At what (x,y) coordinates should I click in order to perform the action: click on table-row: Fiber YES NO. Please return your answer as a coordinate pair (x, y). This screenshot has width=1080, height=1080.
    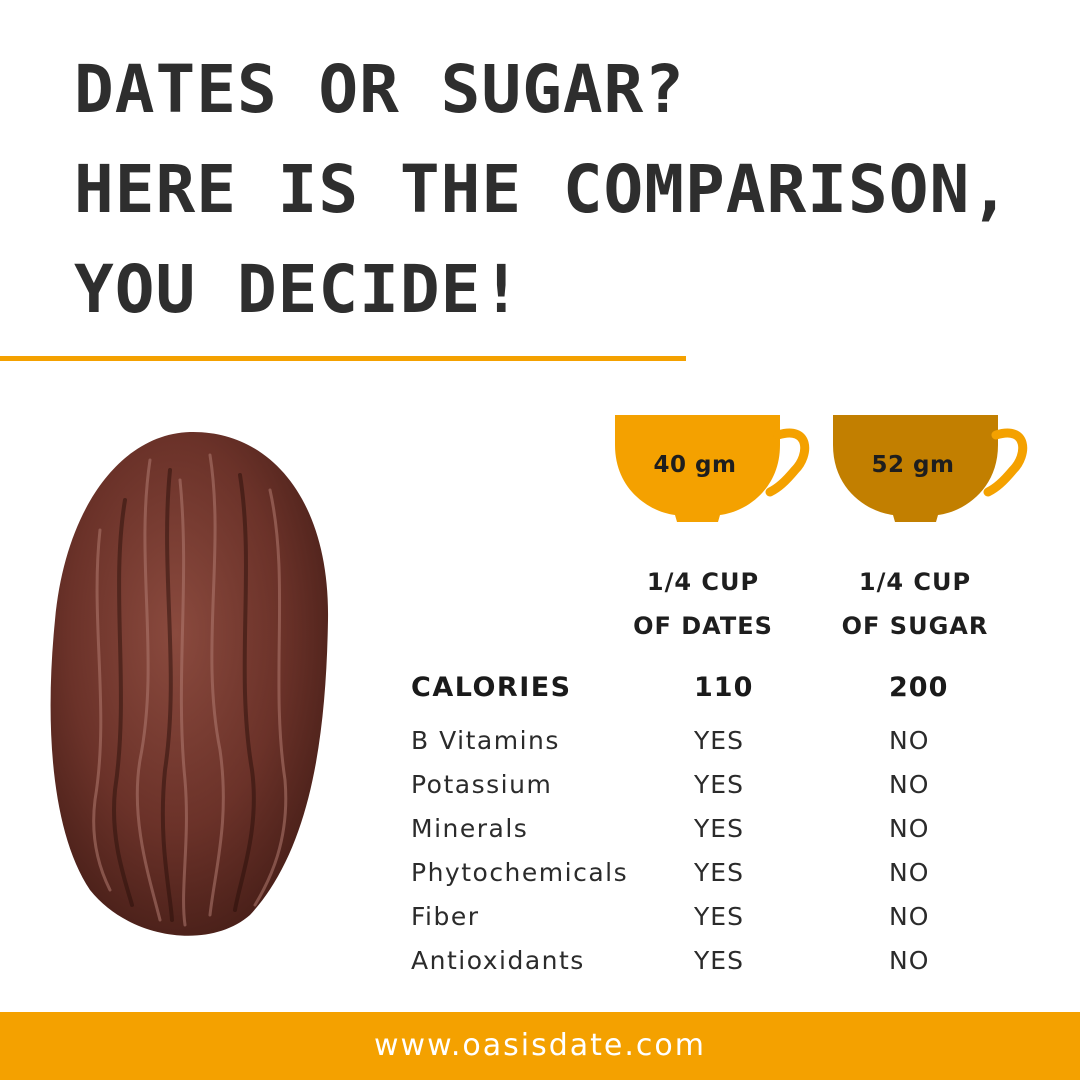
    Looking at the image, I should click on (731, 920).